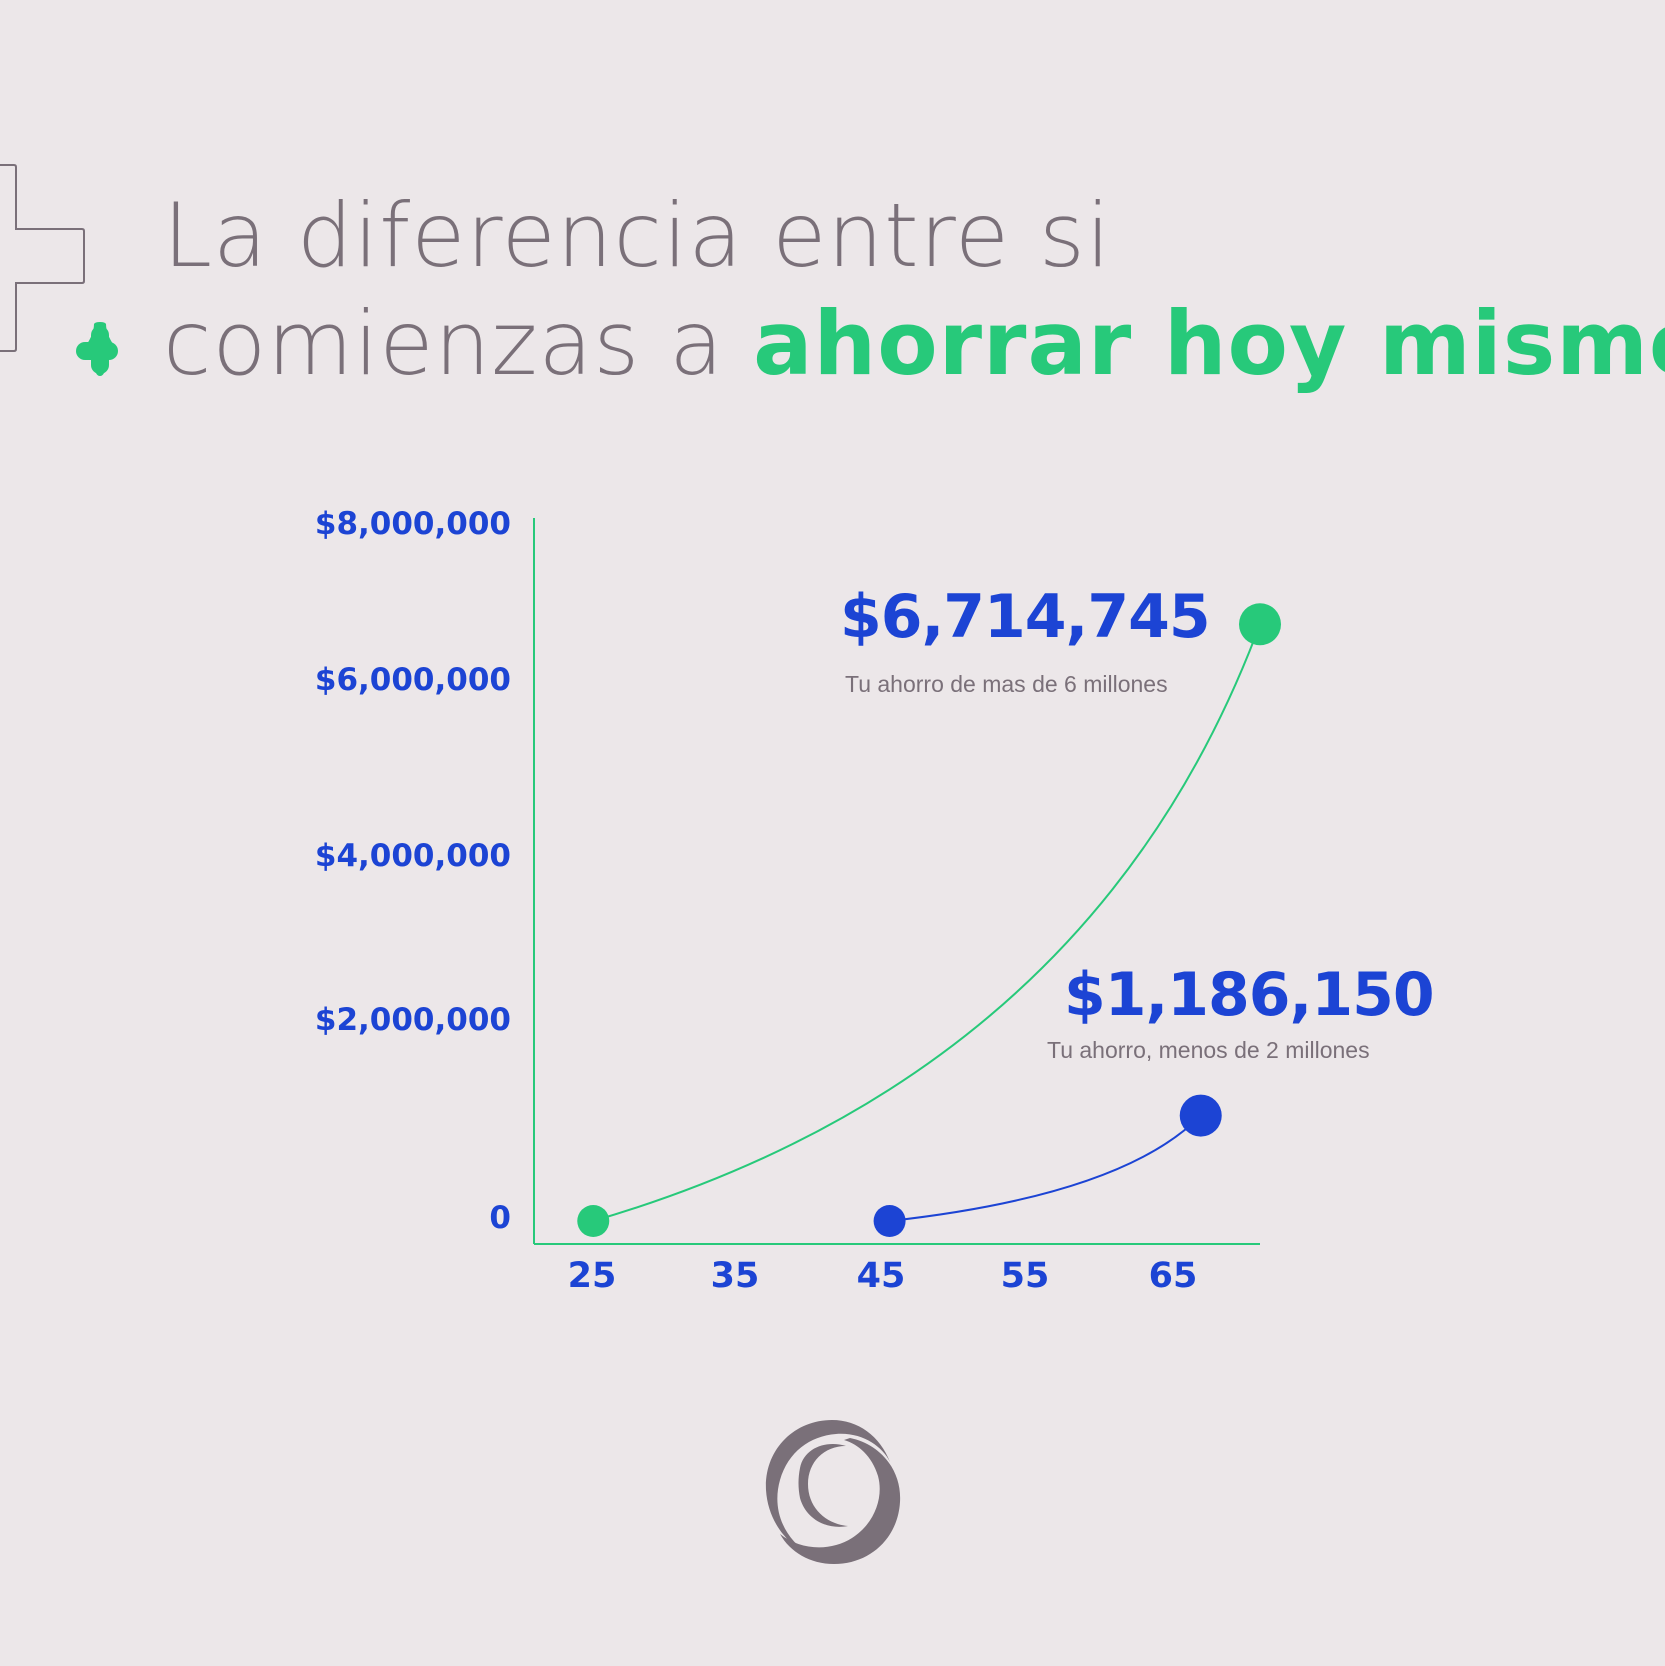 The height and width of the screenshot is (1666, 1665). What do you see at coordinates (412, 680) in the screenshot?
I see `y-tick-label-6m: $6,000,000` at bounding box center [412, 680].